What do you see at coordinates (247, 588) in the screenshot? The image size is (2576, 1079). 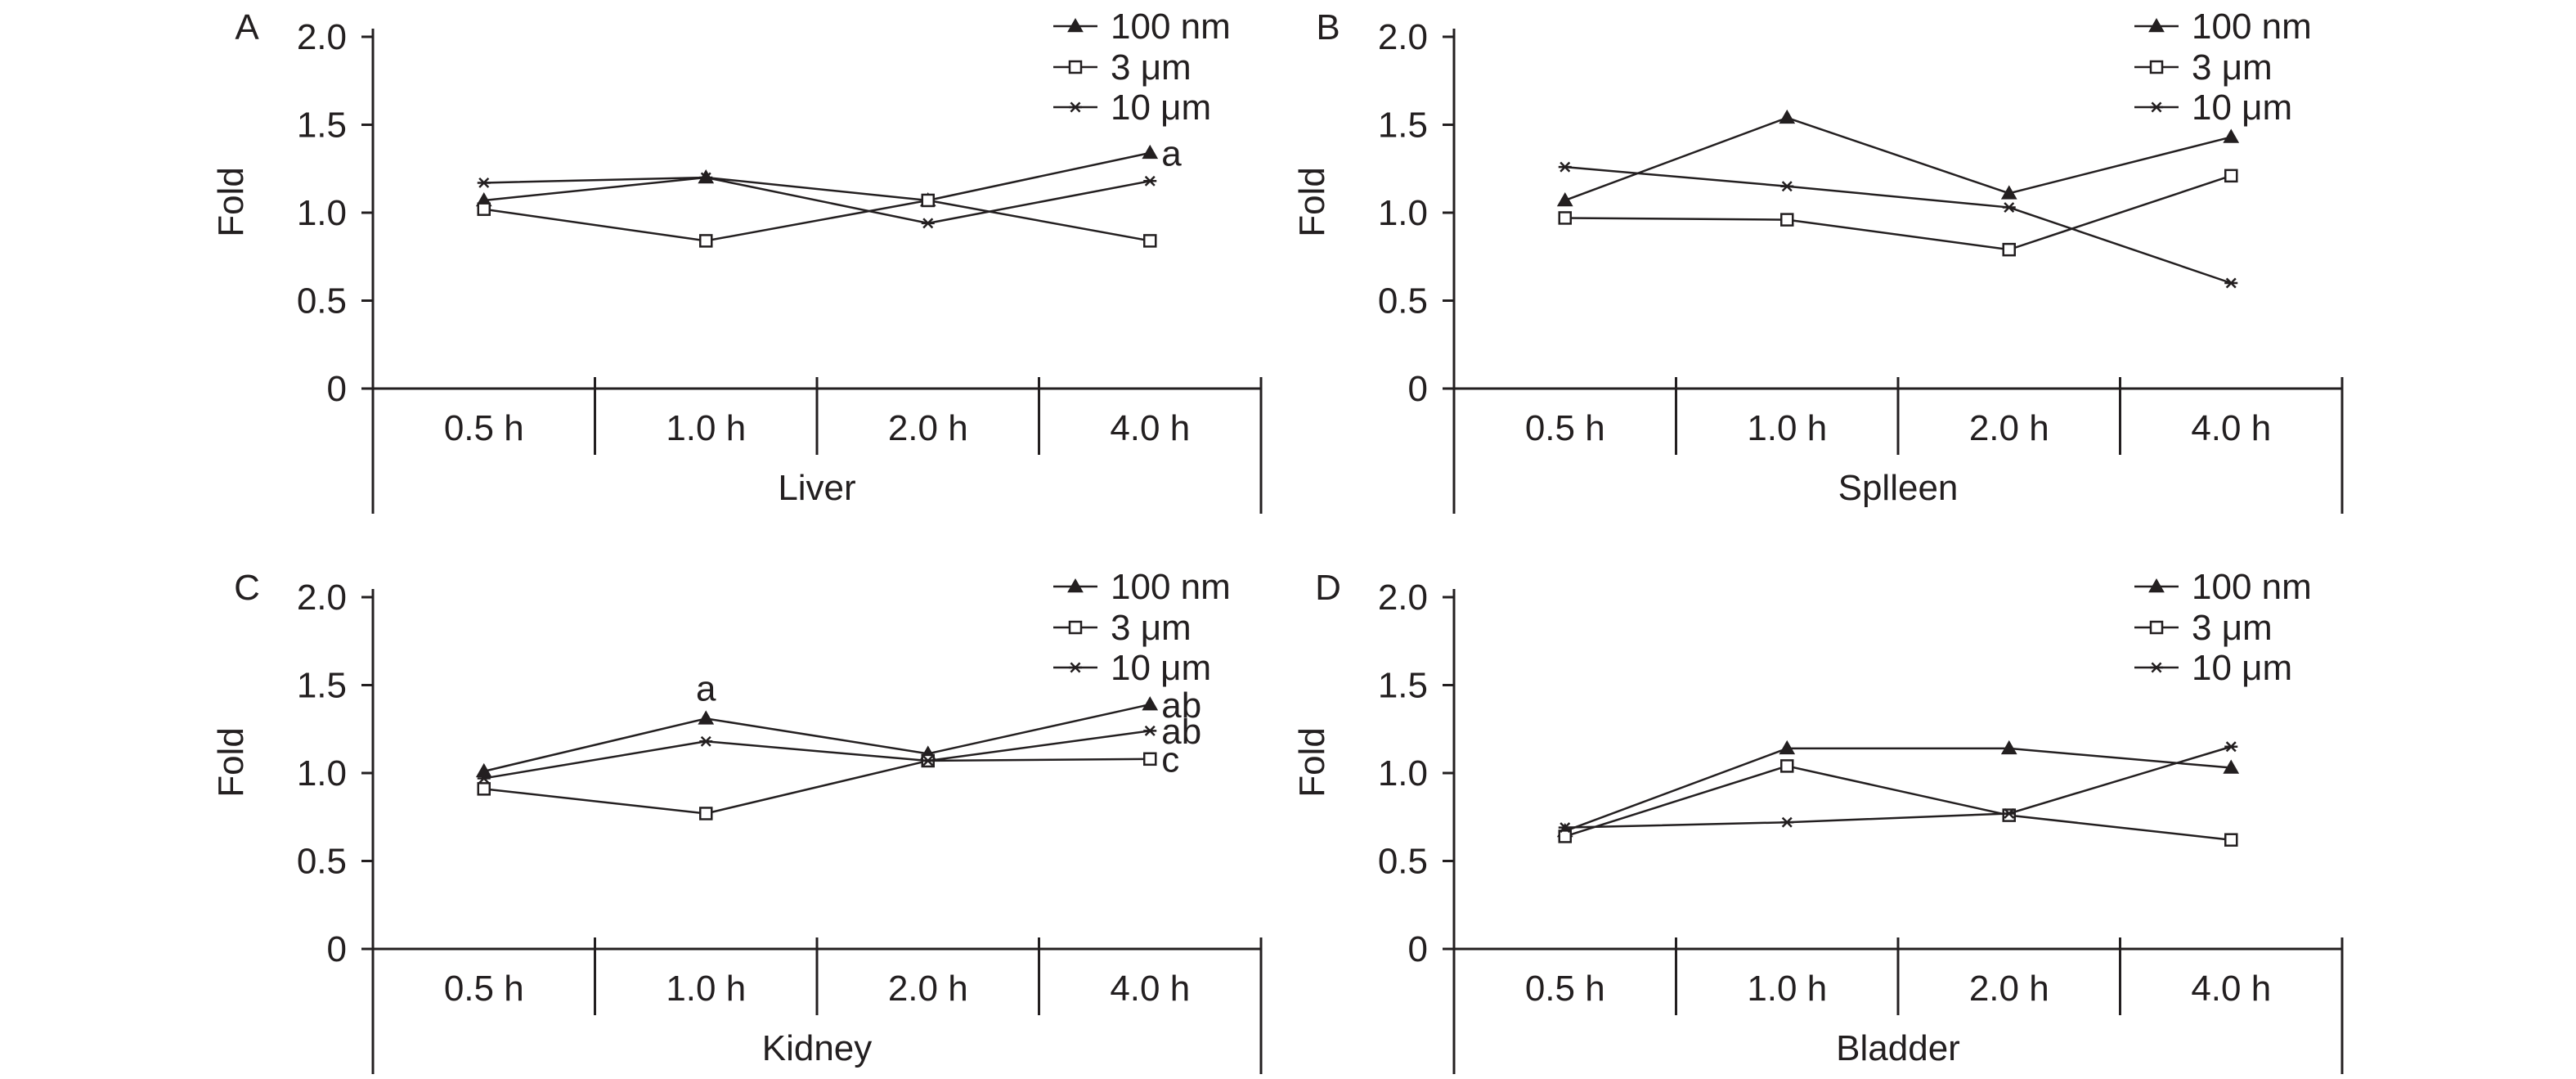 I see `panel-letter: C` at bounding box center [247, 588].